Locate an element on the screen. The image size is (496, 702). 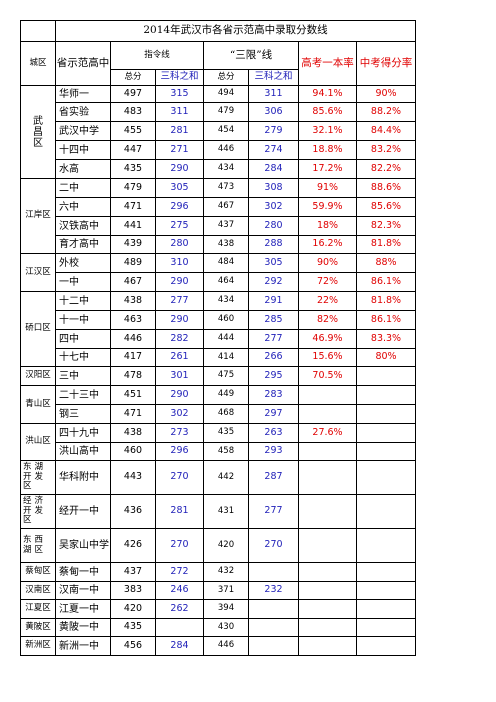
cell-zhiling-three: 310 is located at coordinates (179, 263).